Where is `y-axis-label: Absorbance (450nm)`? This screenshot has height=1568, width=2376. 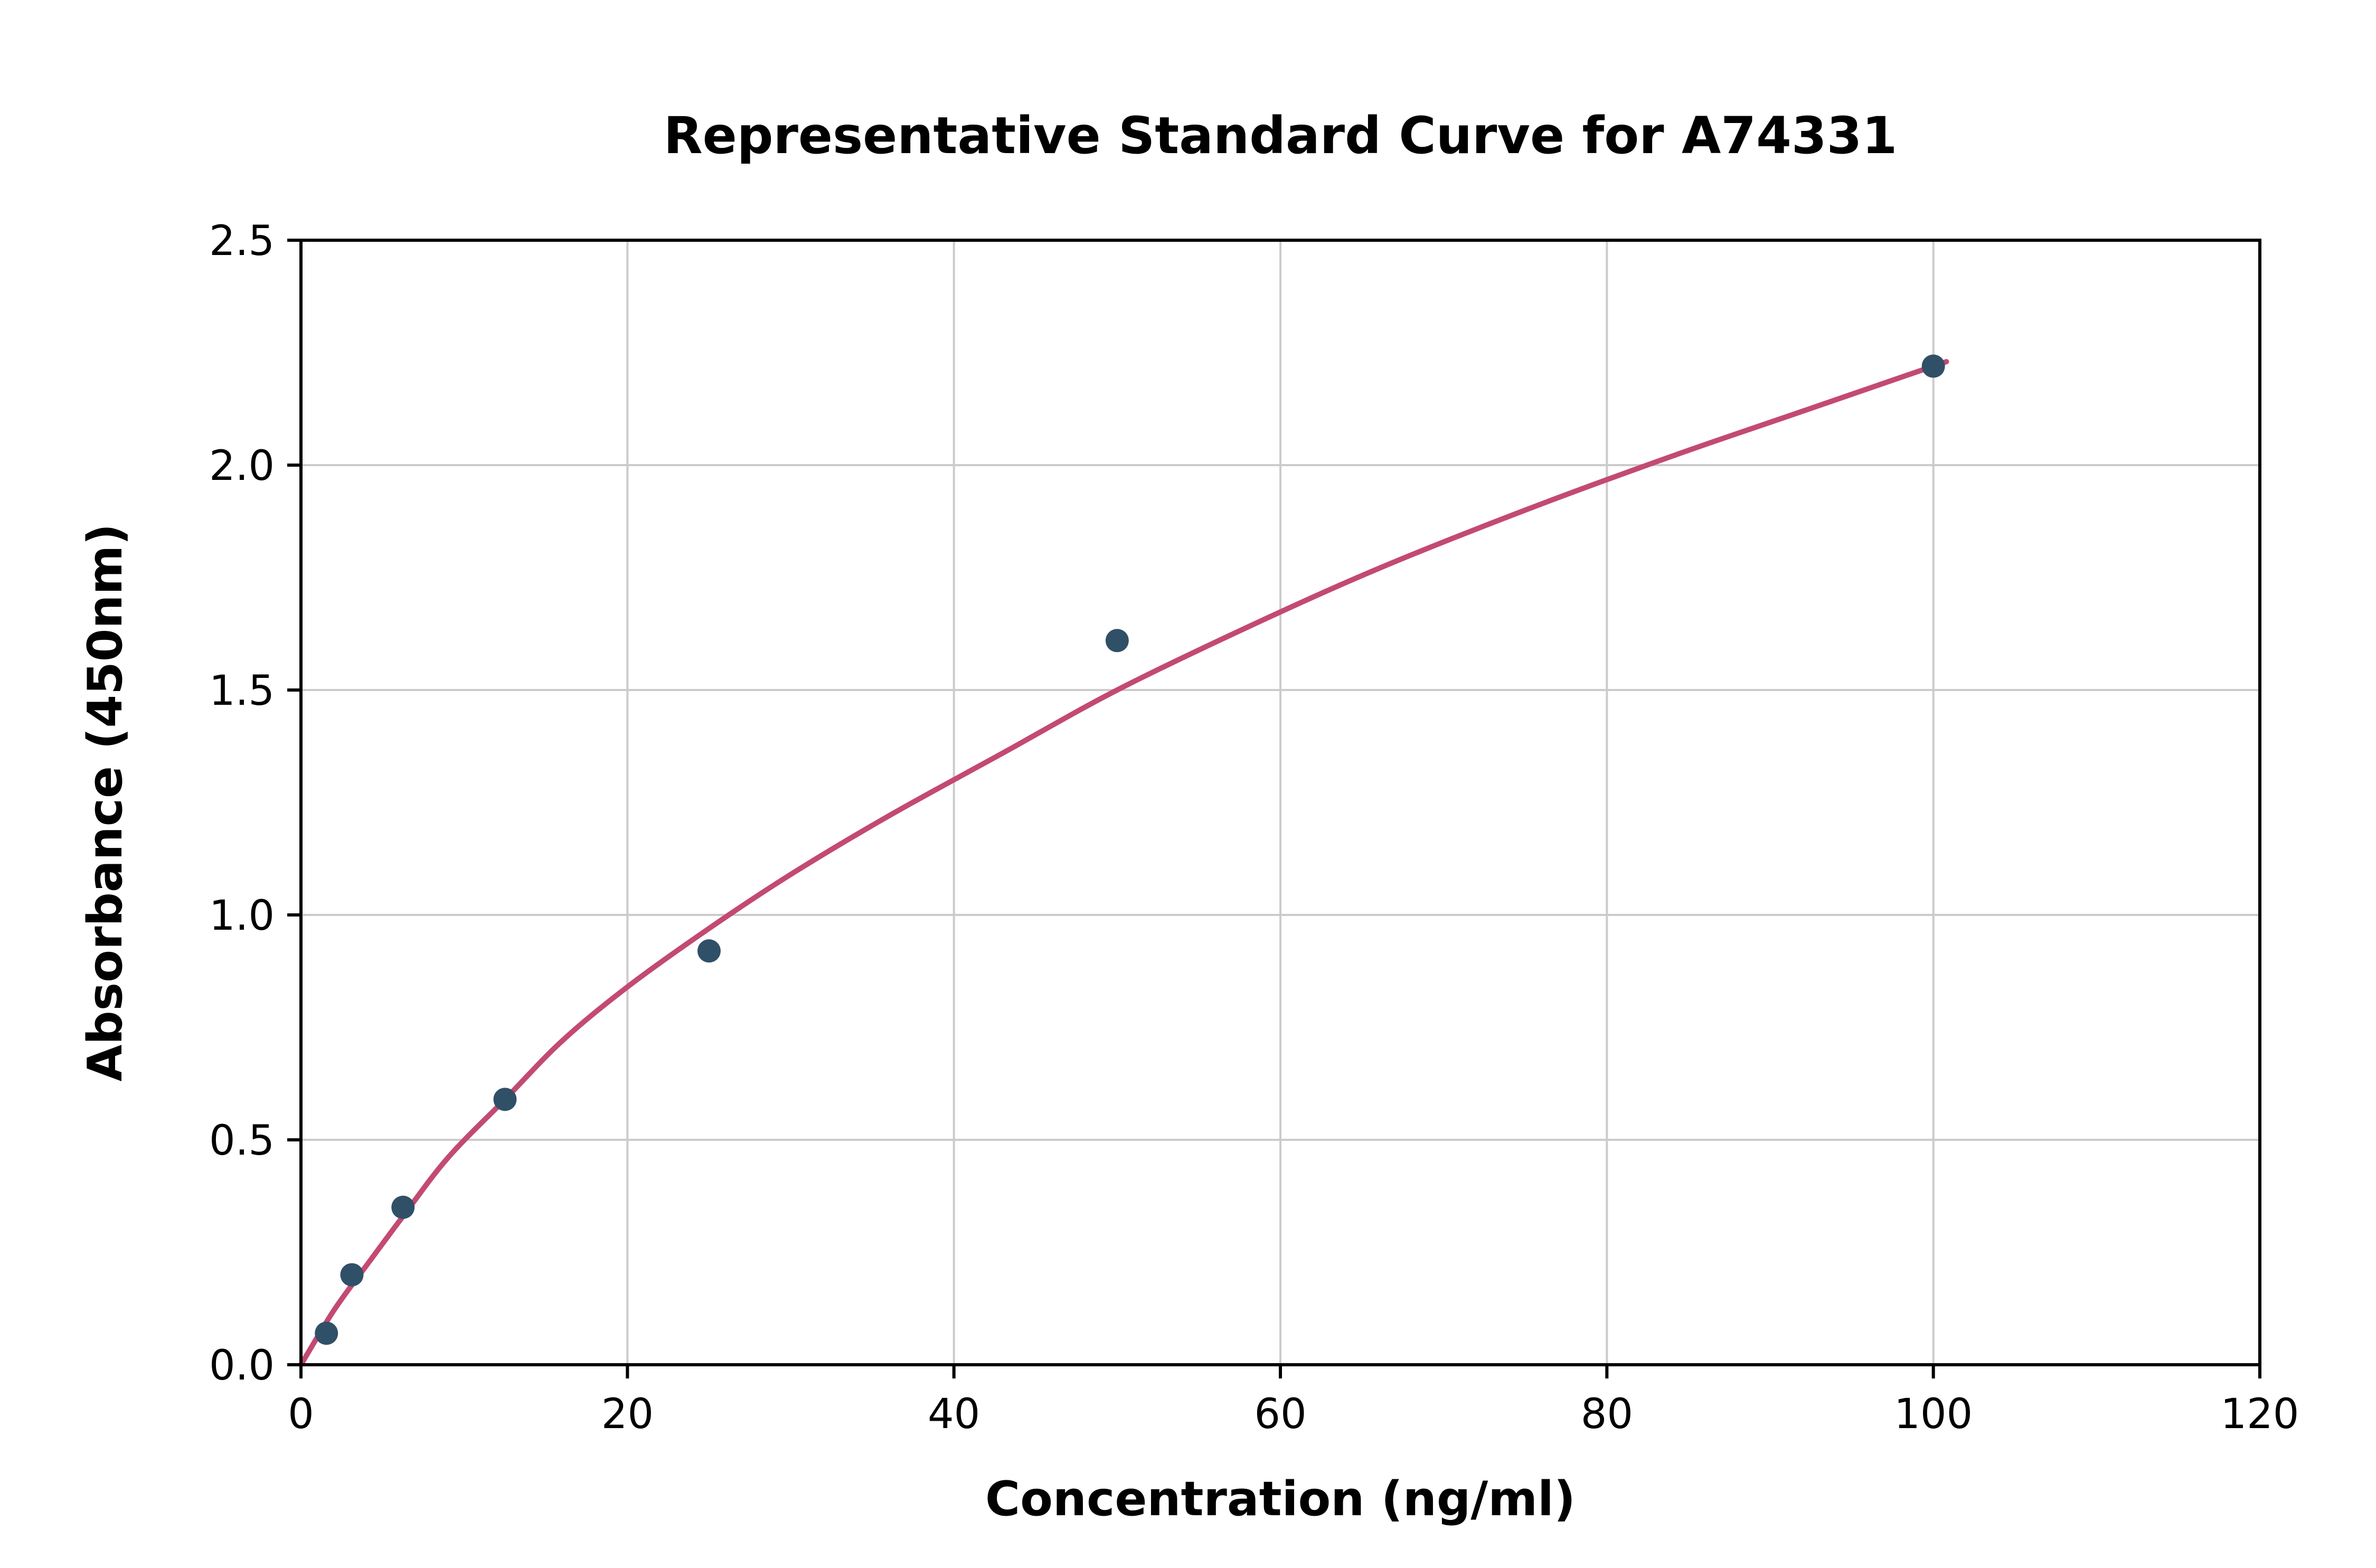
y-axis-label: Absorbance (450nm) is located at coordinates (105, 803).